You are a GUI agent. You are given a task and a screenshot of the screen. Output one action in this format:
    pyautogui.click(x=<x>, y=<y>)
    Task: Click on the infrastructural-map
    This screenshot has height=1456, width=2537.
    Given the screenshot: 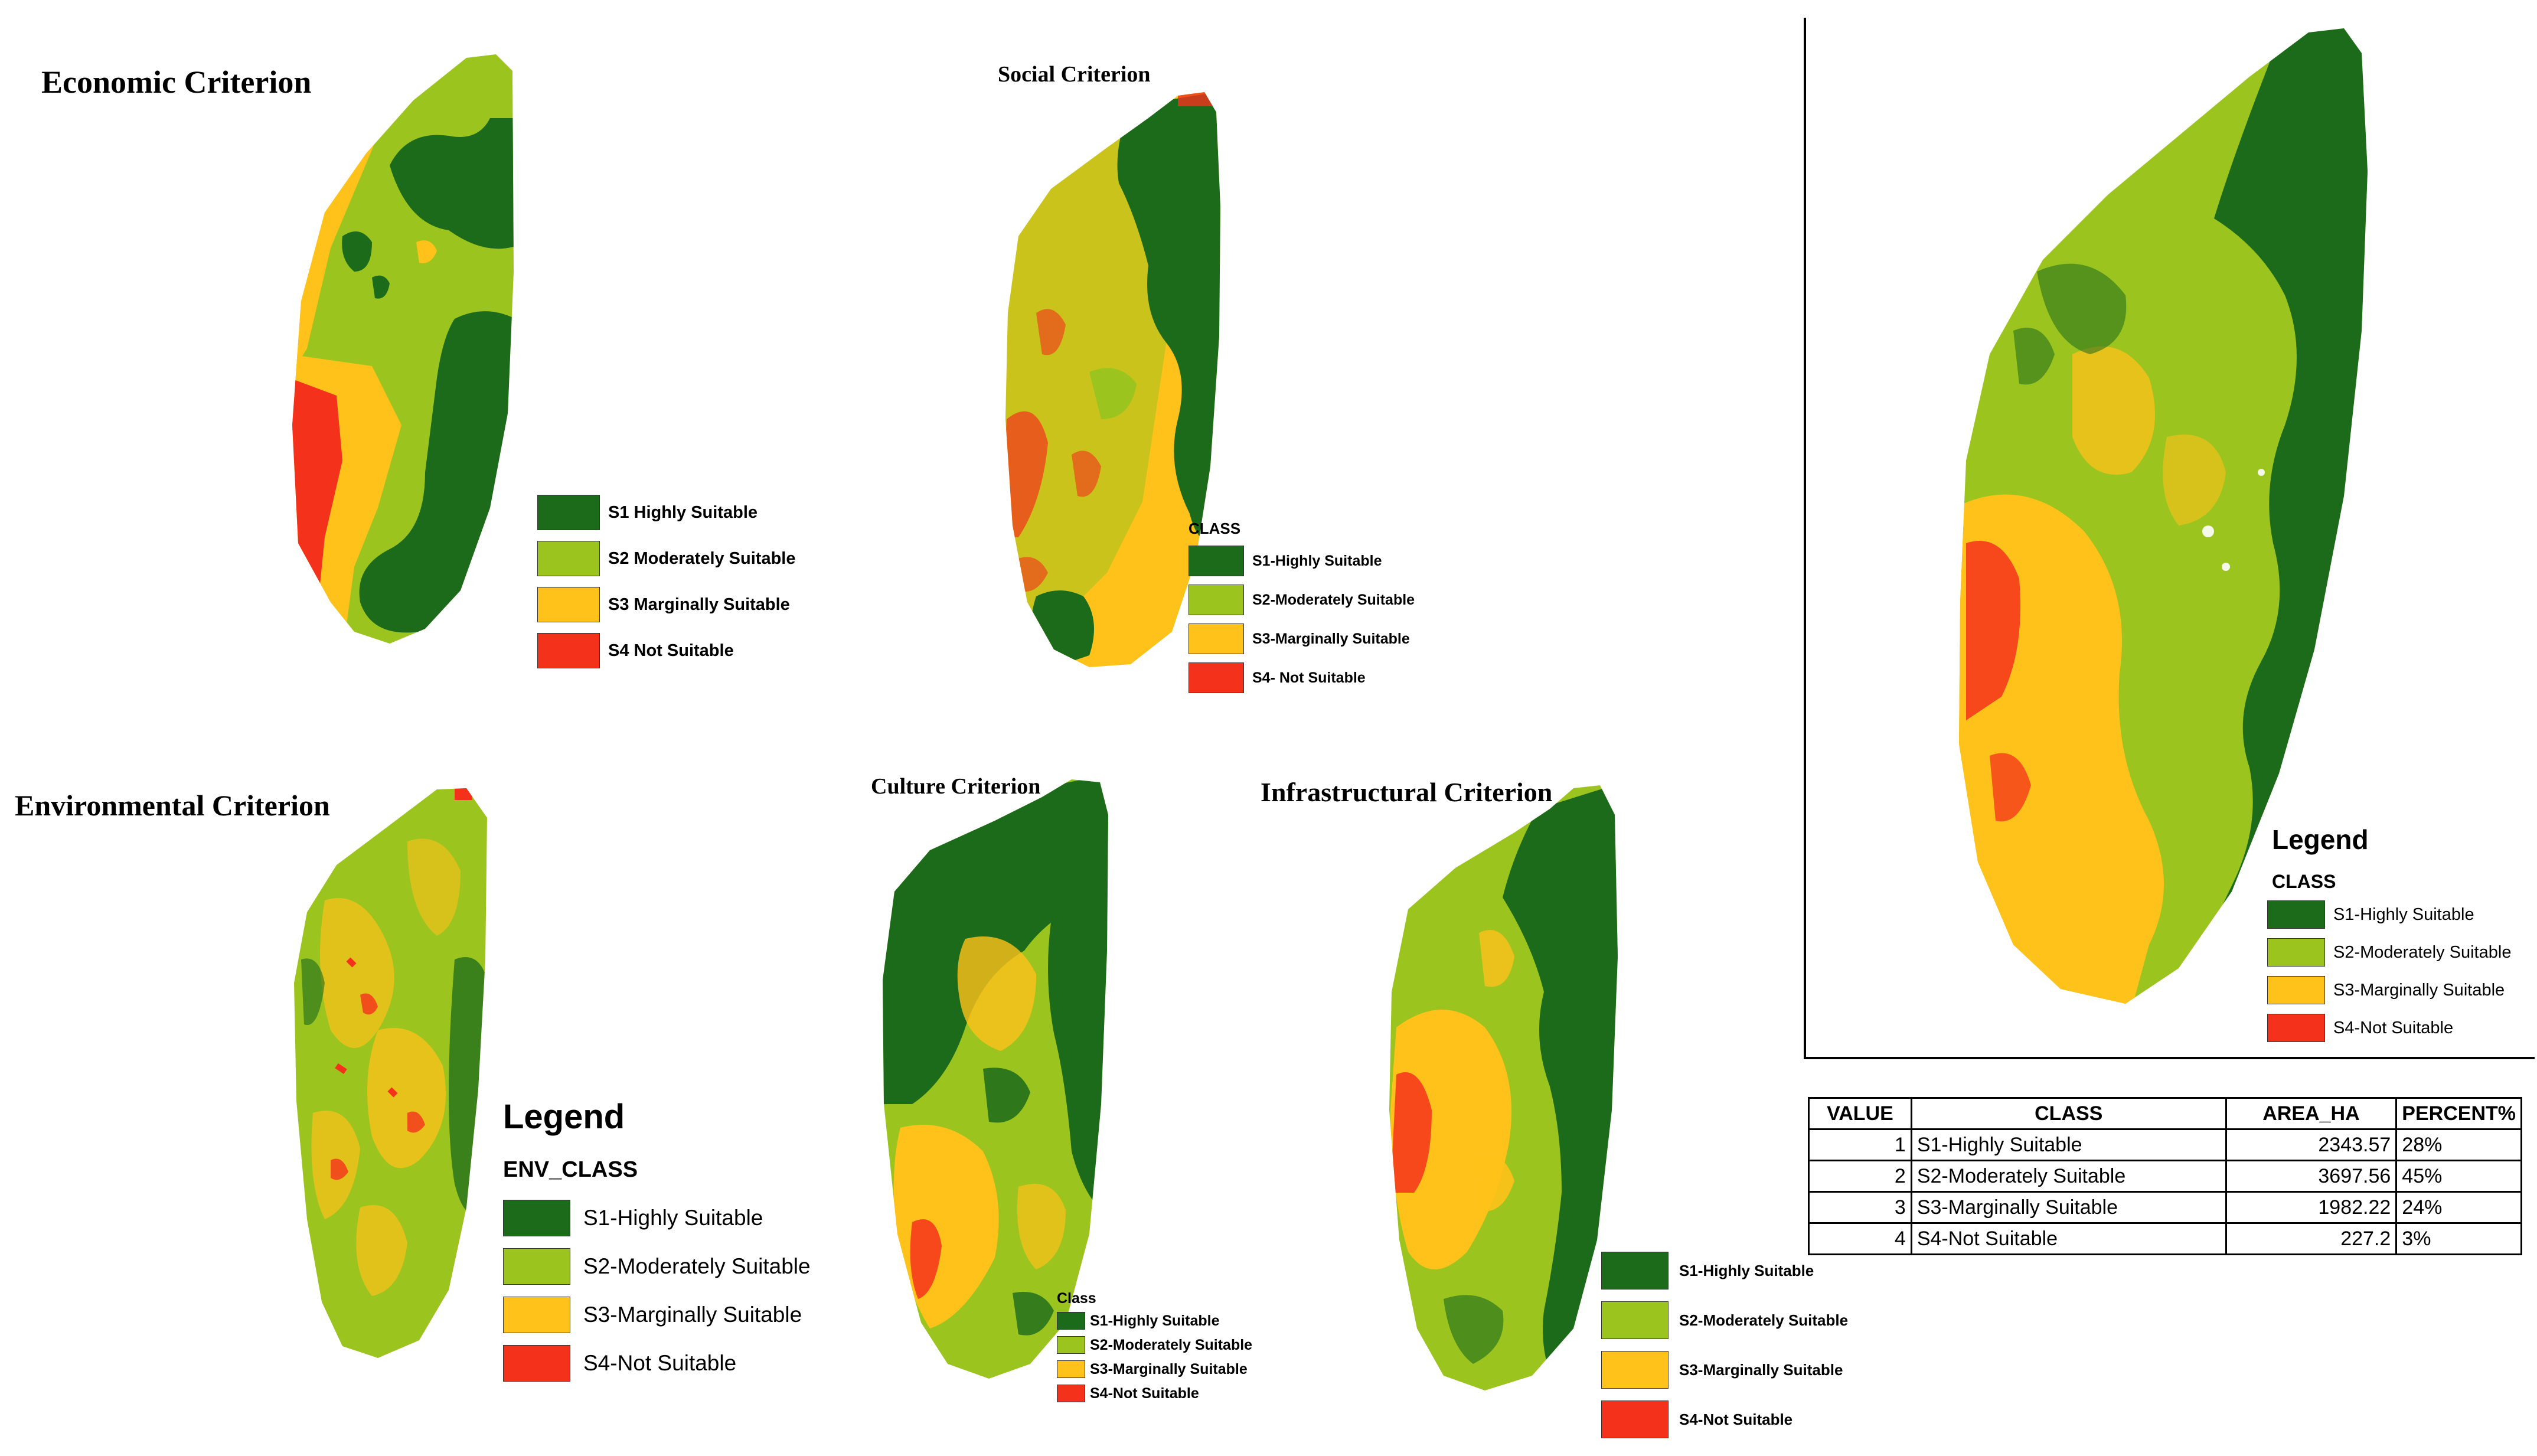 What is the action you would take?
    pyautogui.click(x=1503, y=1087)
    